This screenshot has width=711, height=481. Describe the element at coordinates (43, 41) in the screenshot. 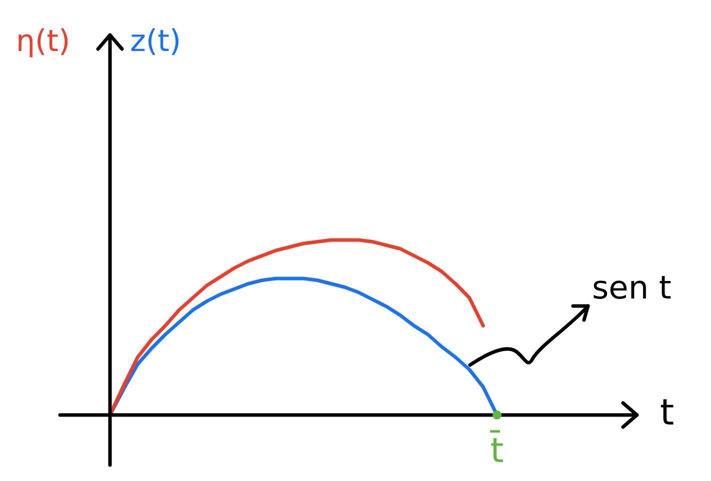

I see `text: η(t)` at that location.